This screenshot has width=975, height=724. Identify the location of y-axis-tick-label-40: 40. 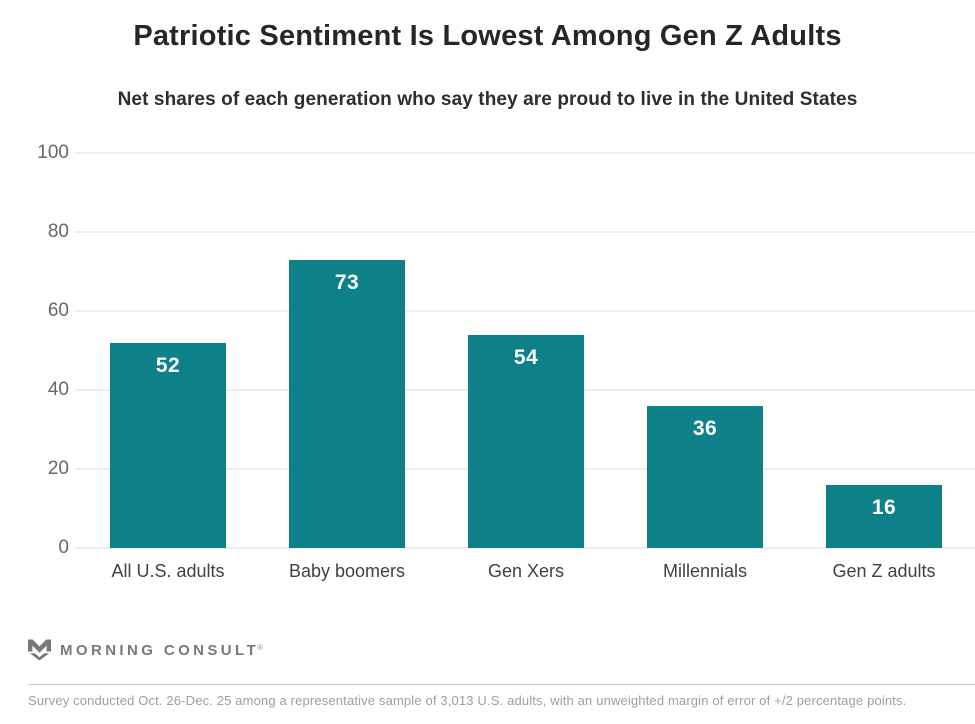
(58, 389).